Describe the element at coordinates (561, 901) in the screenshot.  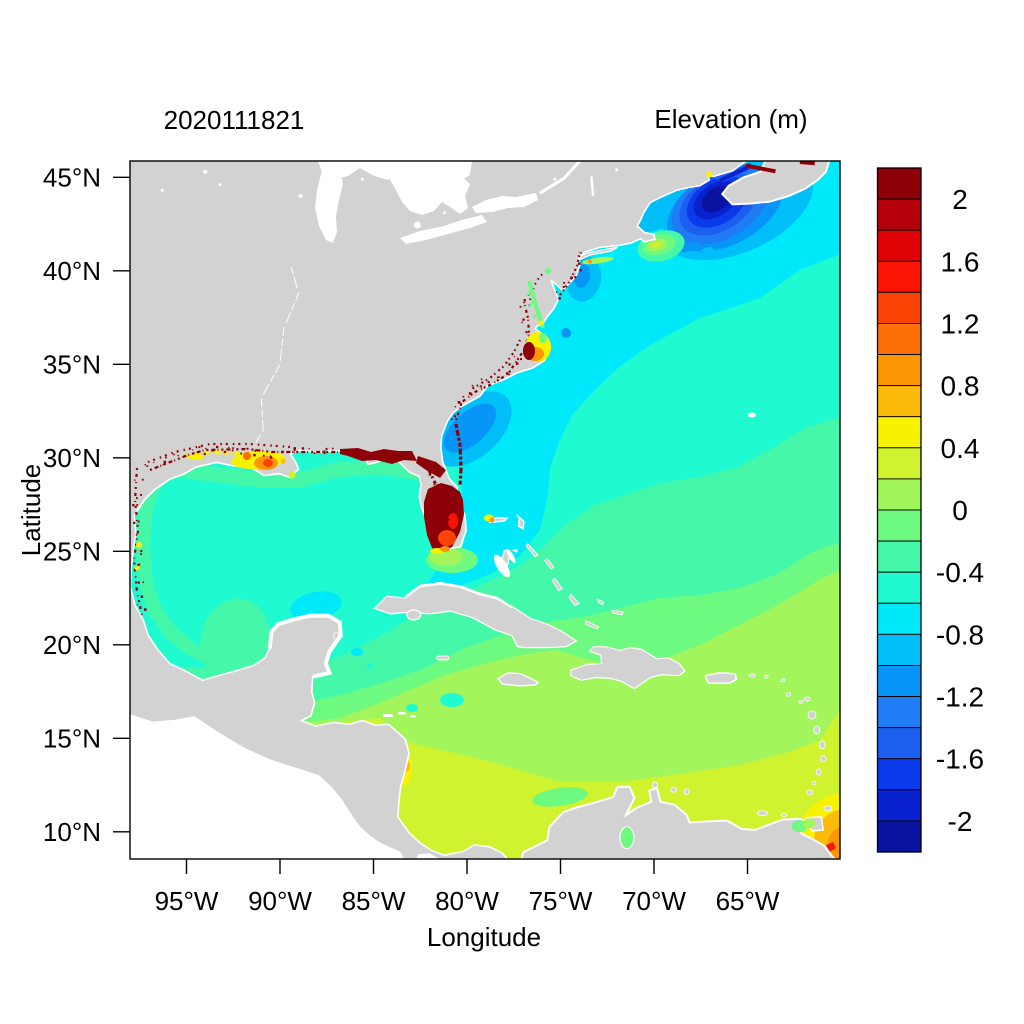
I see `svg-text: 75°W` at that location.